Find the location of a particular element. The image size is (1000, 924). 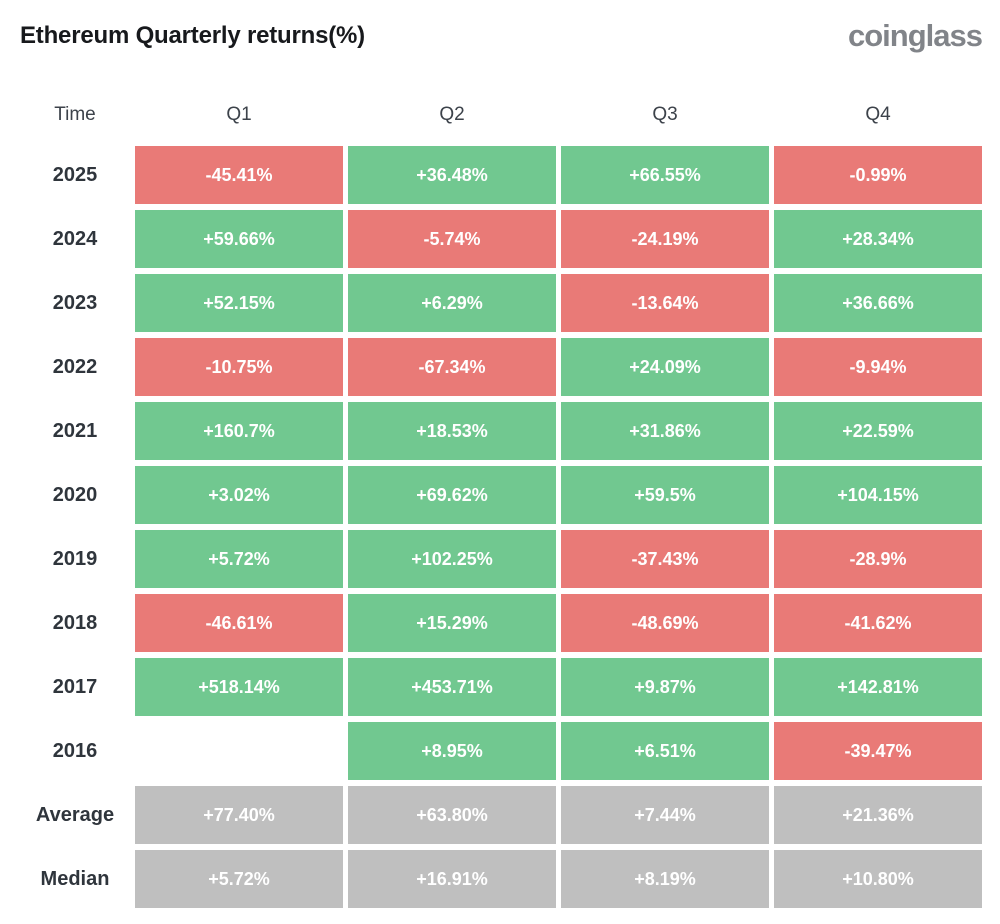

return-cell: +7.44% is located at coordinates (665, 815).